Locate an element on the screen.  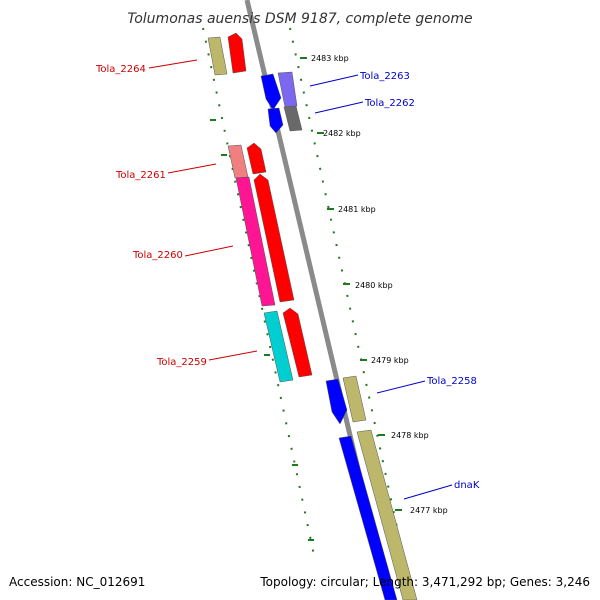
gene-tola-2260-arrow is located at coordinates (274, 238).